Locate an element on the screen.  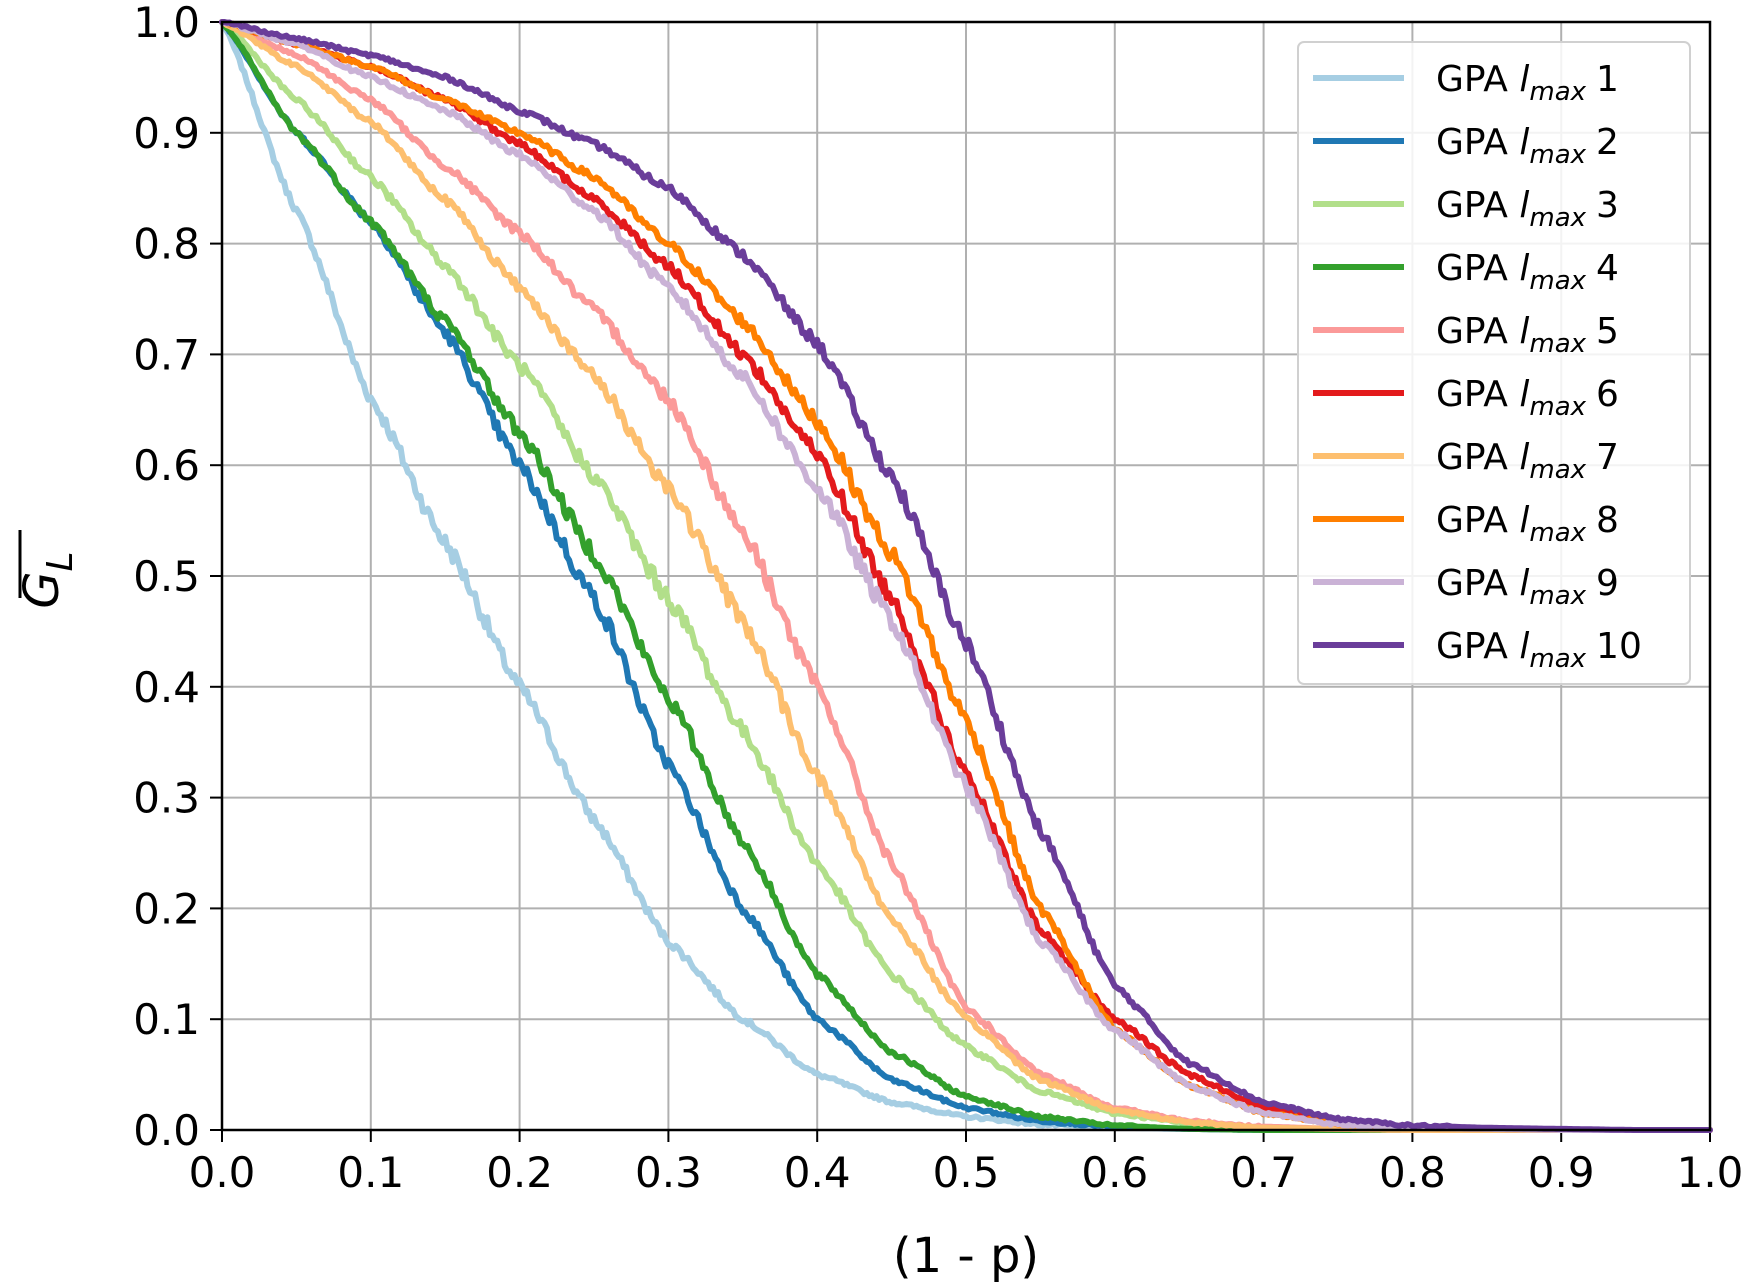
legend-number: 10 is located at coordinates (1619, 646).